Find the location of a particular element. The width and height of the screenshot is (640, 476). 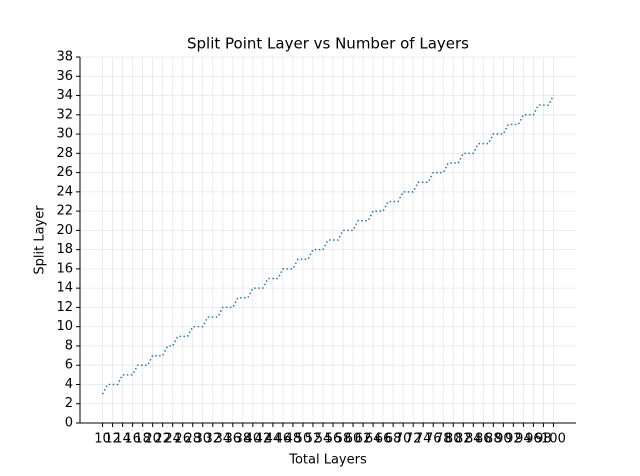

x-tick-label: 76 is located at coordinates (433, 439).